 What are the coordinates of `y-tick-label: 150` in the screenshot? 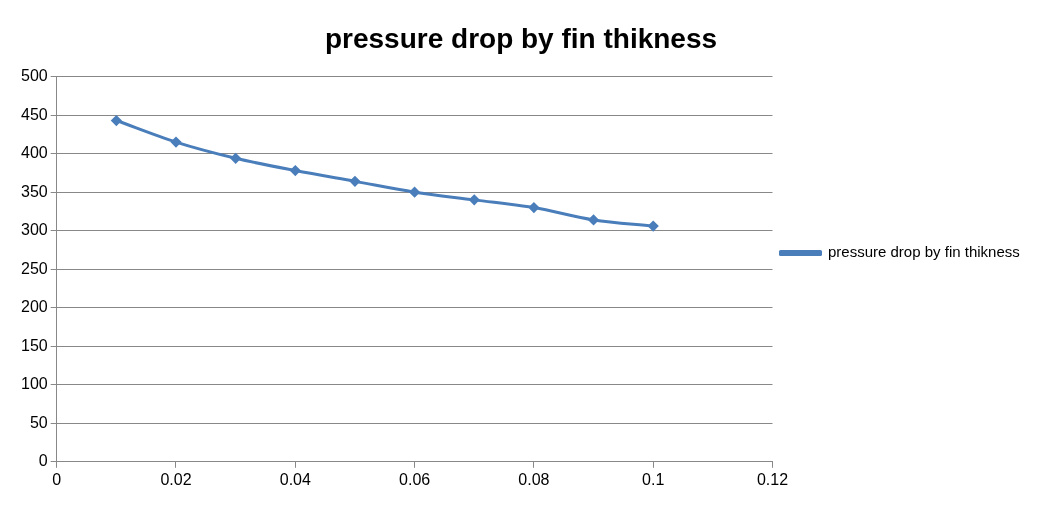 It's located at (34, 345).